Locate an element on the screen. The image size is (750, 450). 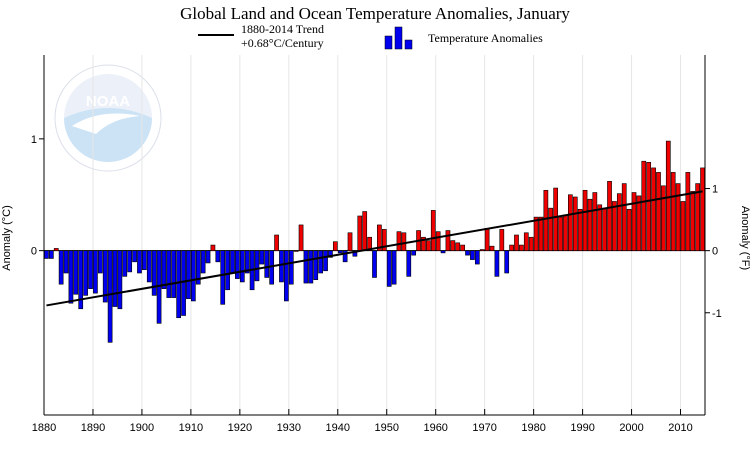
bar-1975 is located at coordinates (511, 247).